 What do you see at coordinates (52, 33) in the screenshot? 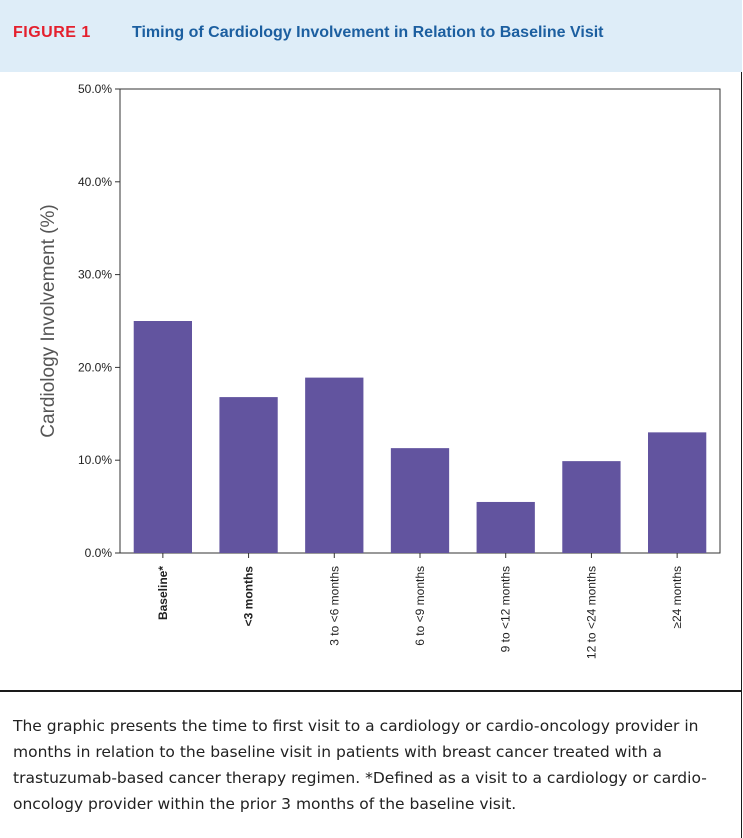
I see `figure-label: FIGURE 1` at bounding box center [52, 33].